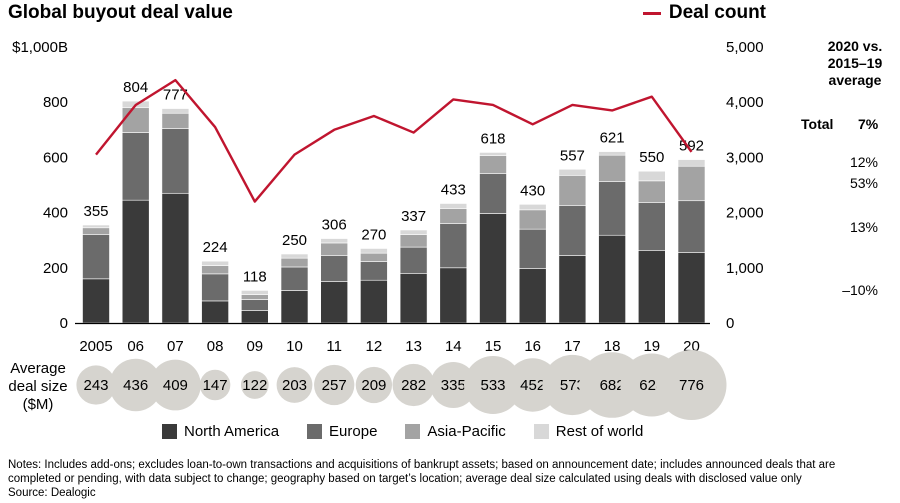 The height and width of the screenshot is (503, 900). Describe the element at coordinates (169, 431) in the screenshot. I see `legend-swatch-north-america` at that location.